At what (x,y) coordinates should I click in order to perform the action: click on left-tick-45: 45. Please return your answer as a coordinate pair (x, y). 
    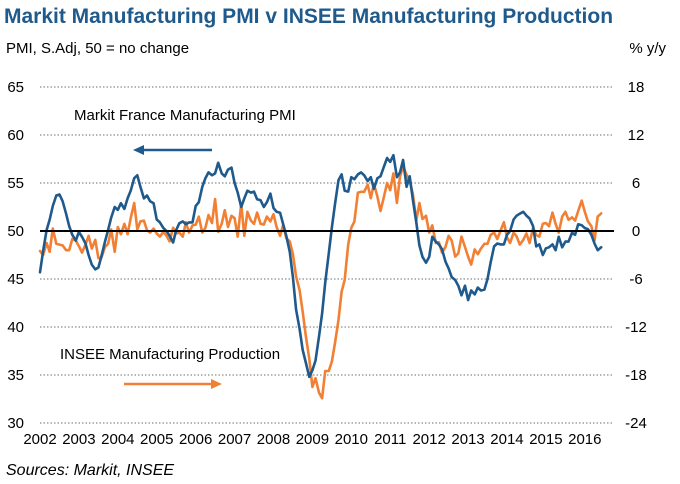
    Looking at the image, I should click on (15, 279).